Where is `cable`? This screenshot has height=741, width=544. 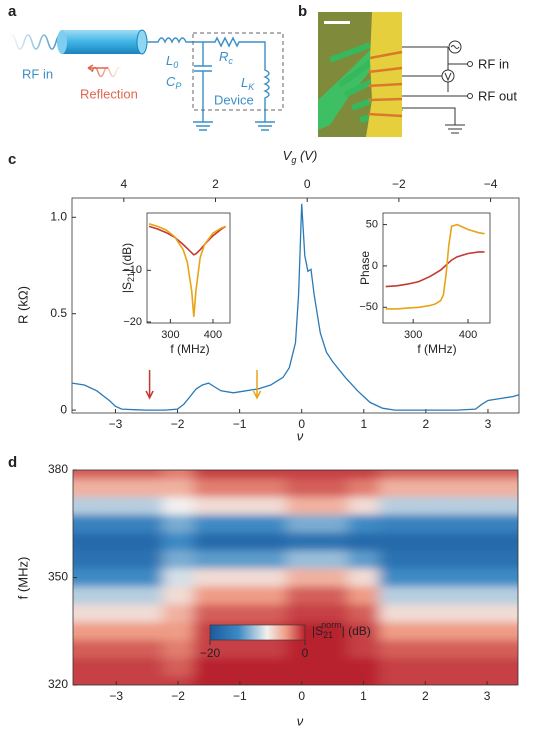
cable is located at coordinates (102, 42).